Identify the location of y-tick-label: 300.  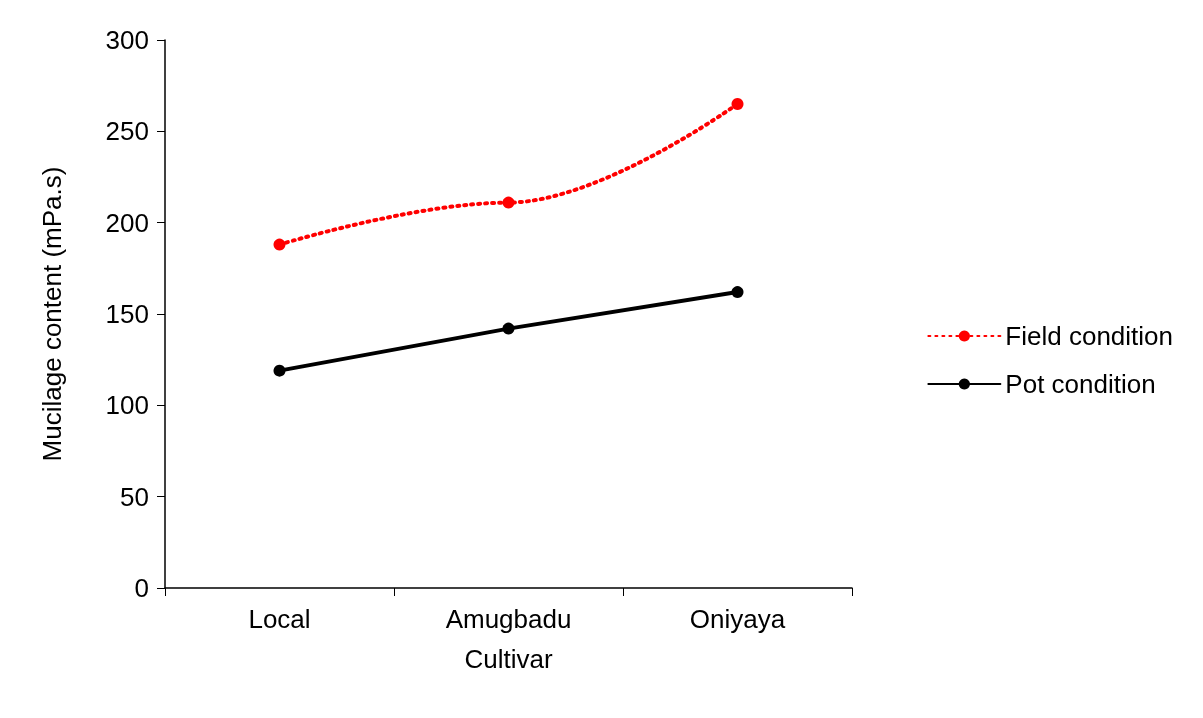
(127, 40).